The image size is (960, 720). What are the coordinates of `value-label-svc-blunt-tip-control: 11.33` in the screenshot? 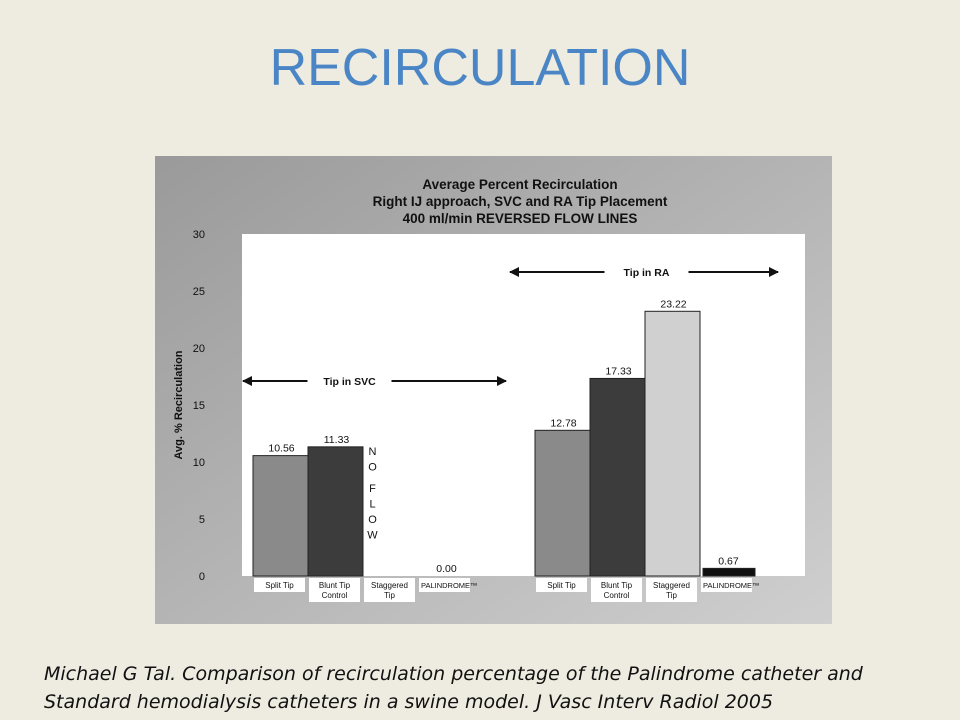 It's located at (337, 440).